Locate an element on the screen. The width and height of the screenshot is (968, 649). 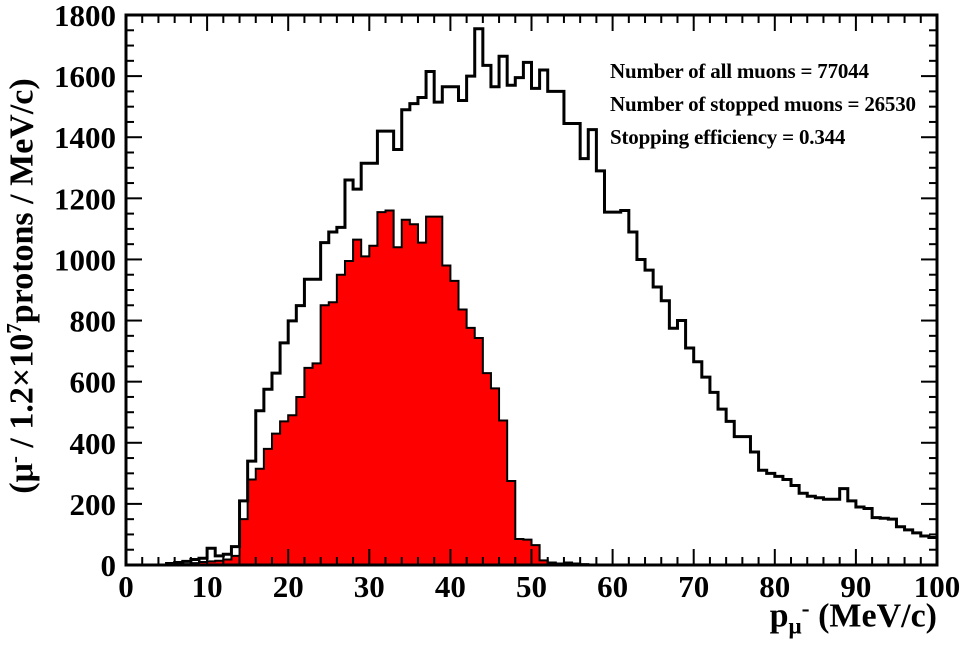
y-axis-tick-label: 1200 is located at coordinates (85, 198).